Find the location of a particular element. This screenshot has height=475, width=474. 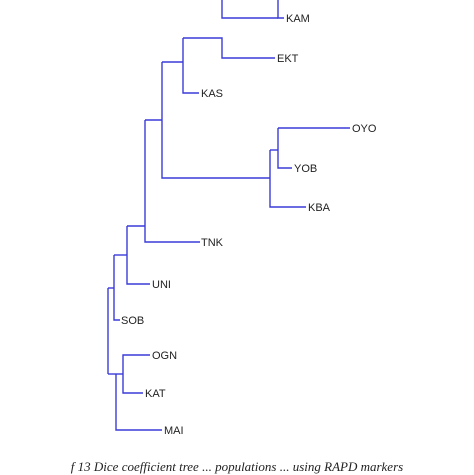

branch-oyo-yob is located at coordinates (284, 148).